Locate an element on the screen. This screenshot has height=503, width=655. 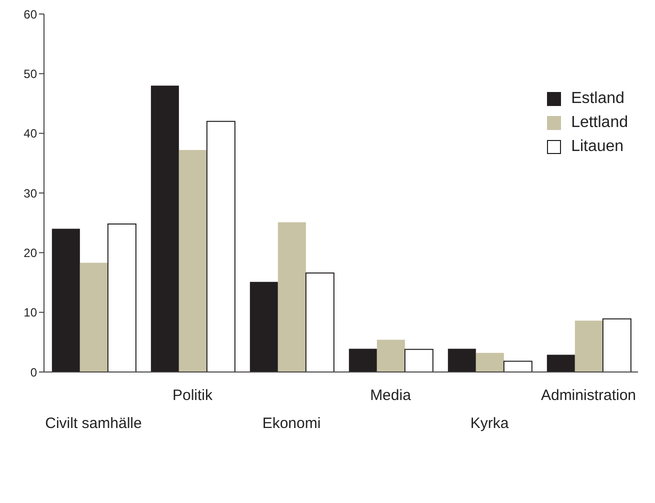
legend-label: Estland is located at coordinates (597, 99).